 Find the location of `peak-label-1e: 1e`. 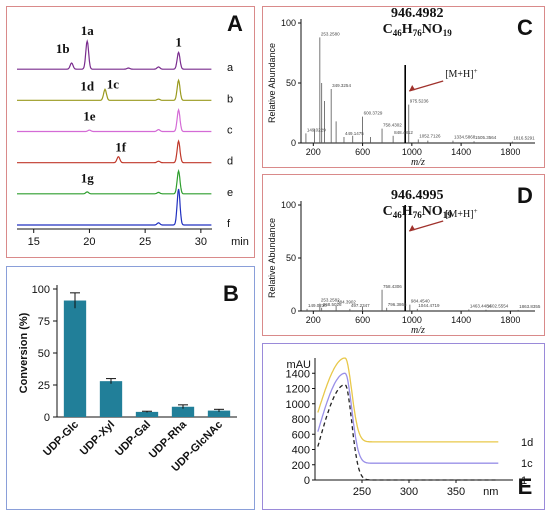

peak-label-1e: 1e is located at coordinates (89, 115).